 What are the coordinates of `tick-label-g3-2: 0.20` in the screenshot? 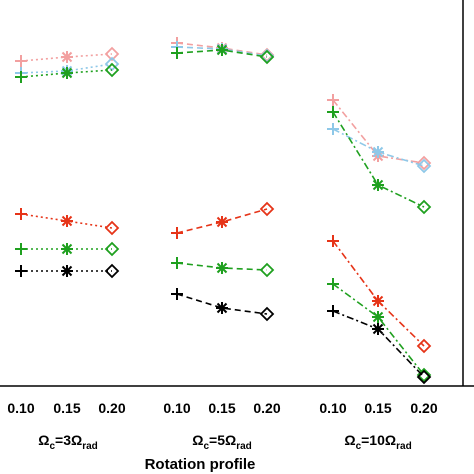 It's located at (111, 408).